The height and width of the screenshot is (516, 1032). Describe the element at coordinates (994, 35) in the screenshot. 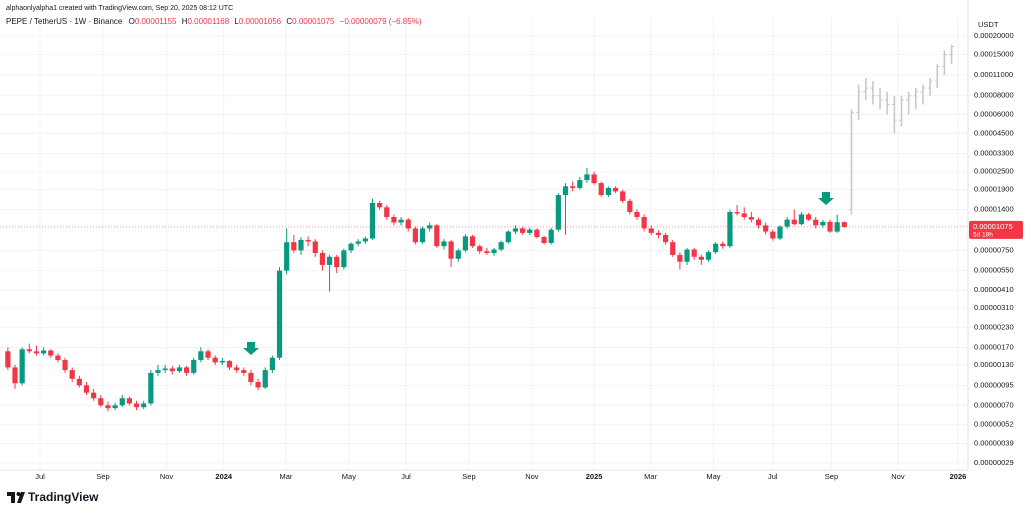

I see `y-tick-label: 0.00020000` at that location.